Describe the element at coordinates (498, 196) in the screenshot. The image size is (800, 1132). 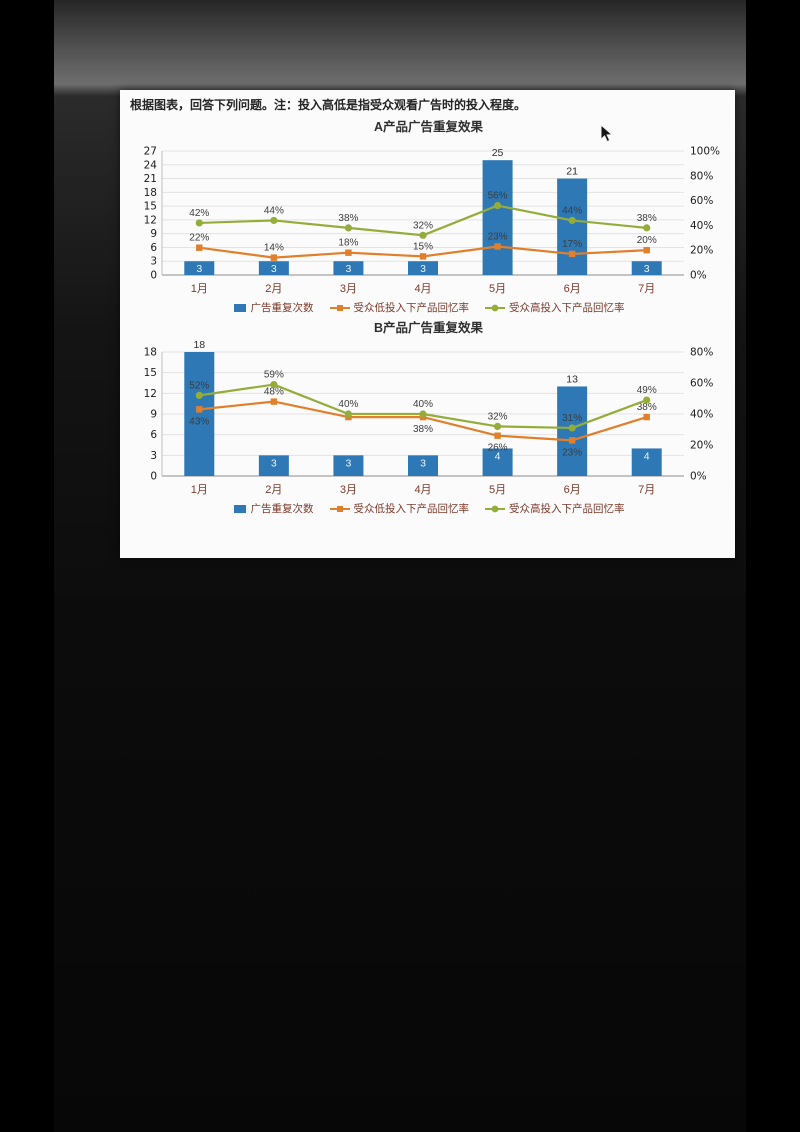
I see `point-label: 56%` at that location.